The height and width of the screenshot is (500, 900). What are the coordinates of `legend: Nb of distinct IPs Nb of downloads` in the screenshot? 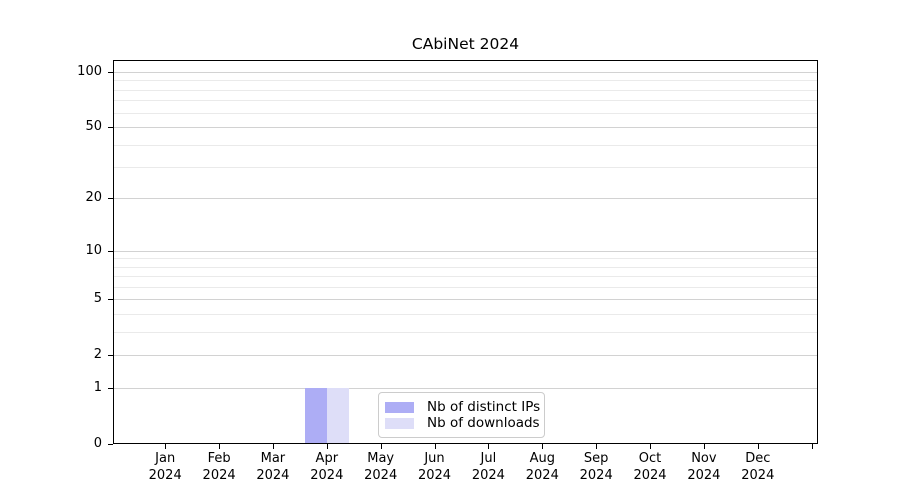 It's located at (461, 415).